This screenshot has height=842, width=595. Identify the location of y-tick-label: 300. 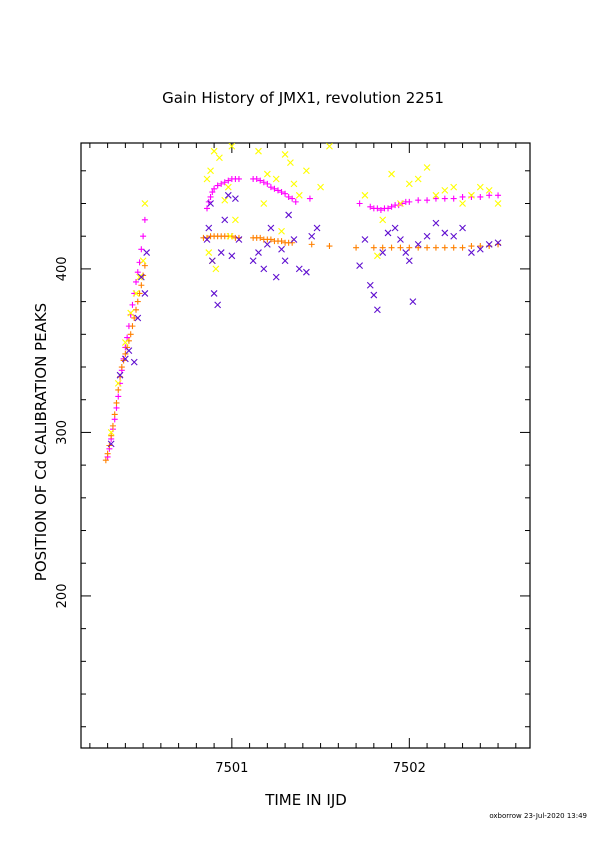
(62, 432).